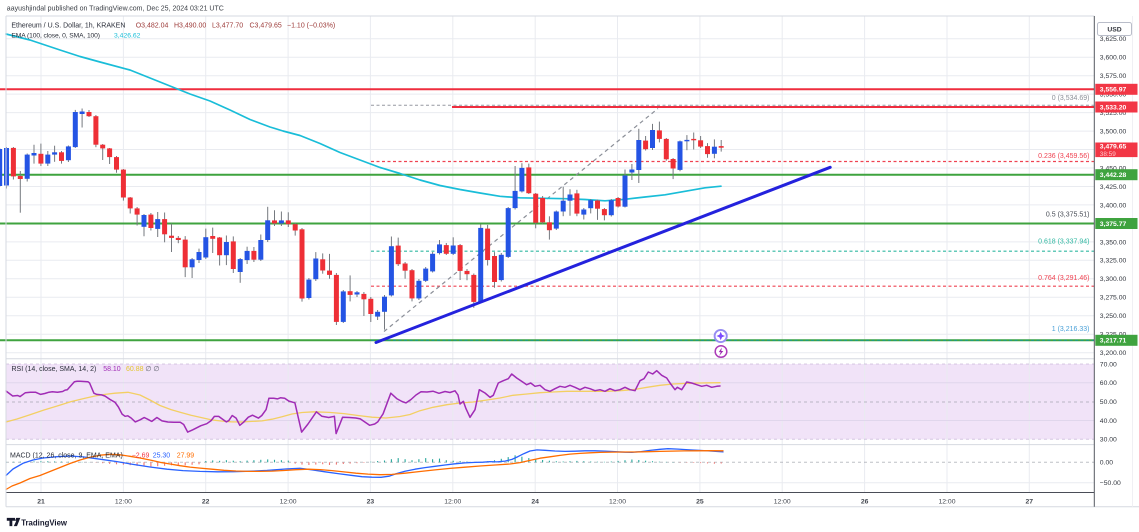  Describe the element at coordinates (1063, 242) in the screenshot. I see `svg-text: 0.618 (3,337.94)` at that location.